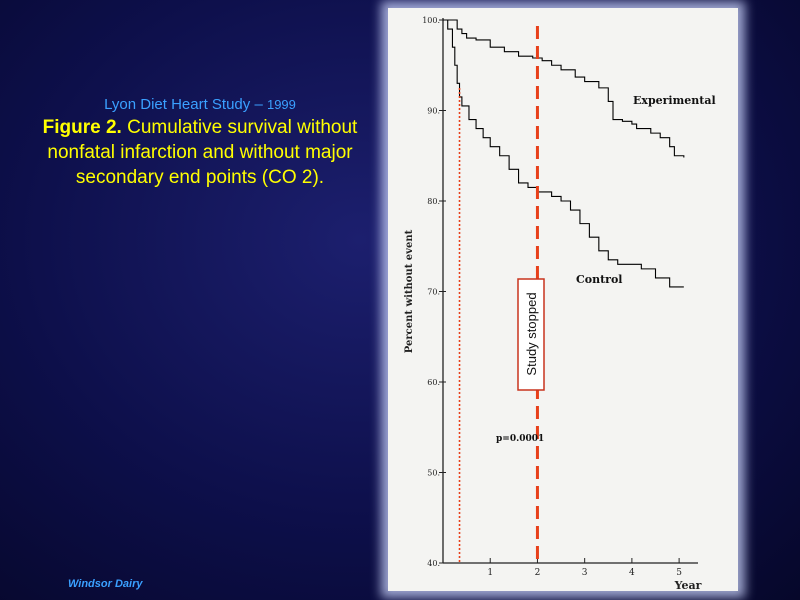 This screenshot has width=800, height=600. Describe the element at coordinates (433, 563) in the screenshot. I see `y-tick-label-40: 40.` at that location.